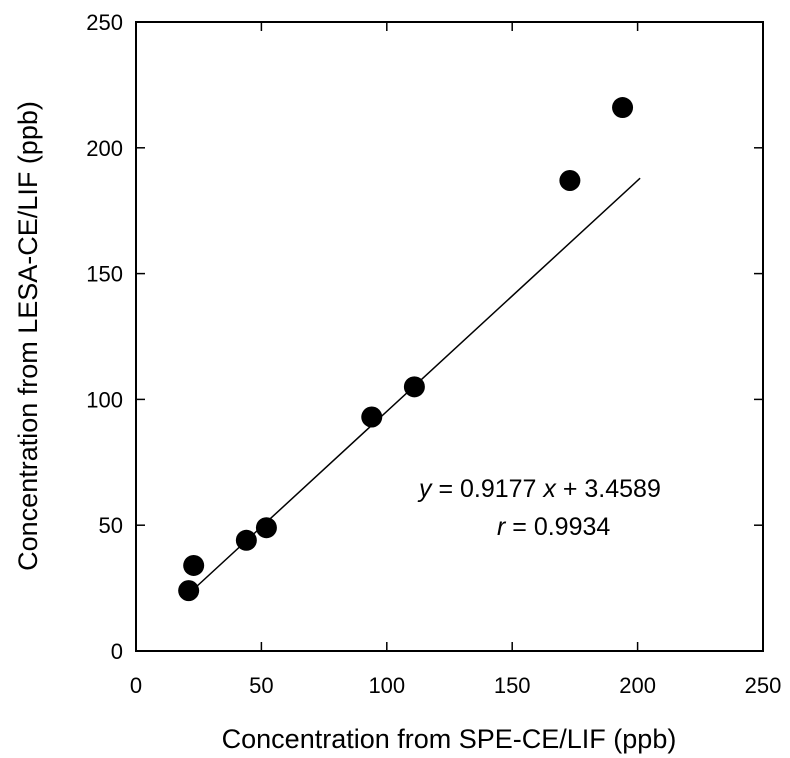 The height and width of the screenshot is (758, 790). Describe the element at coordinates (557, 527) in the screenshot. I see `r-value: = 0.9934` at that location.